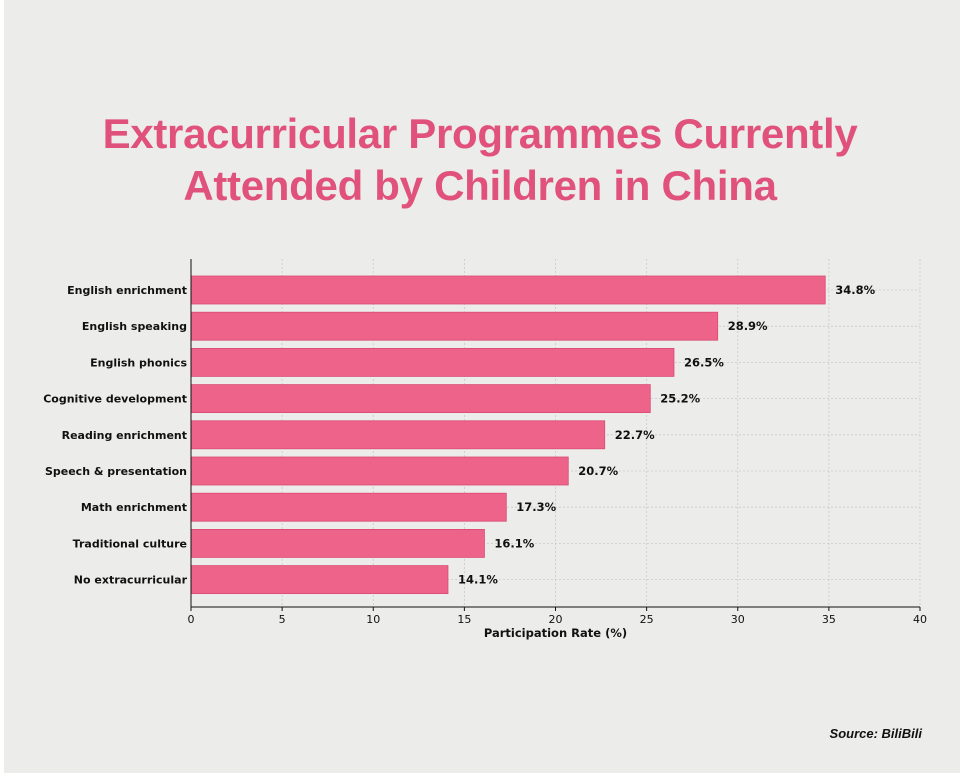 This screenshot has height=773, width=960. I want to click on category-label: English enrichment, so click(127, 290).